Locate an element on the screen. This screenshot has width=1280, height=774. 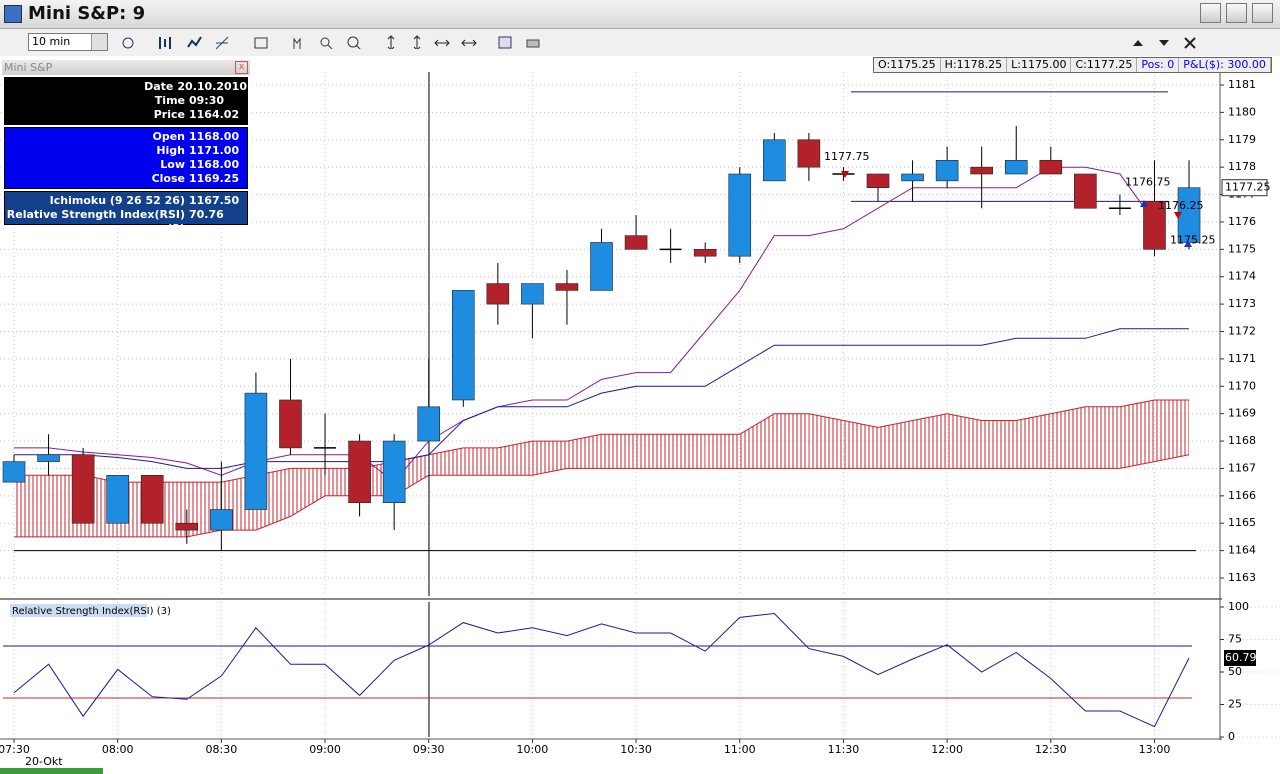
info-value: 1164.02 is located at coordinates (214, 114).